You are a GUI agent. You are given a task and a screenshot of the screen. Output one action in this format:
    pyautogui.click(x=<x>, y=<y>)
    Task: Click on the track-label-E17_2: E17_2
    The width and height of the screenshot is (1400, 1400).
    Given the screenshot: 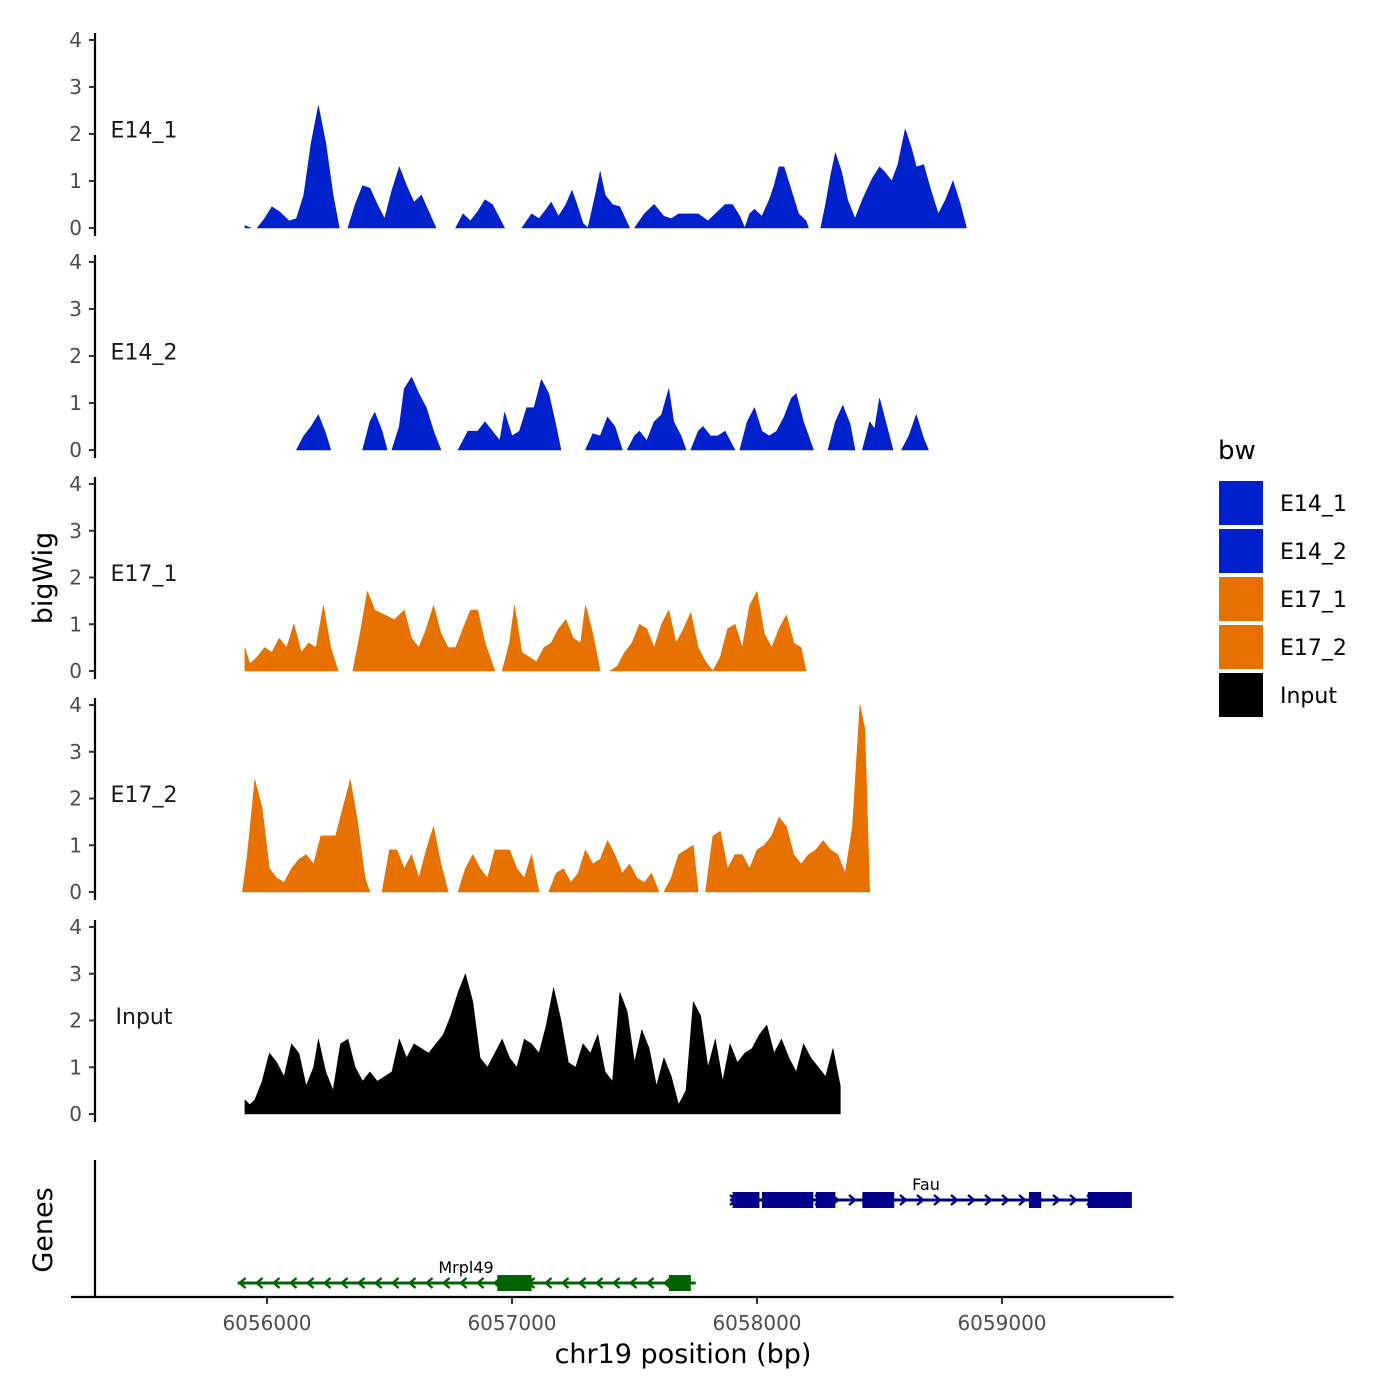 What is the action you would take?
    pyautogui.click(x=144, y=795)
    